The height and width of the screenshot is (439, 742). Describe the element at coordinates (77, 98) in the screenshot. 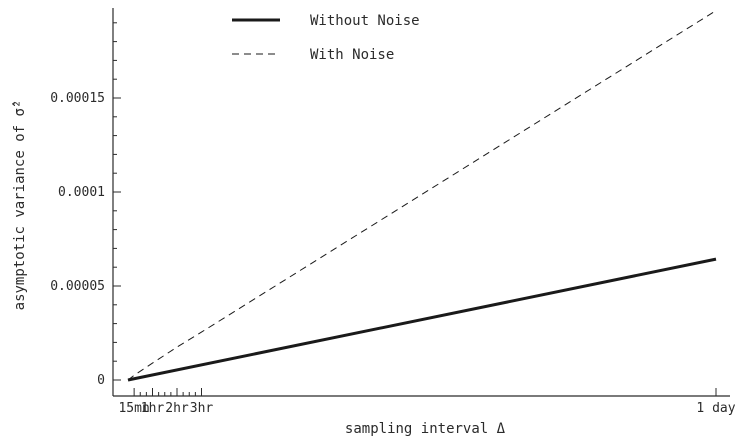

I see `y-tick-label: 0.00015` at that location.